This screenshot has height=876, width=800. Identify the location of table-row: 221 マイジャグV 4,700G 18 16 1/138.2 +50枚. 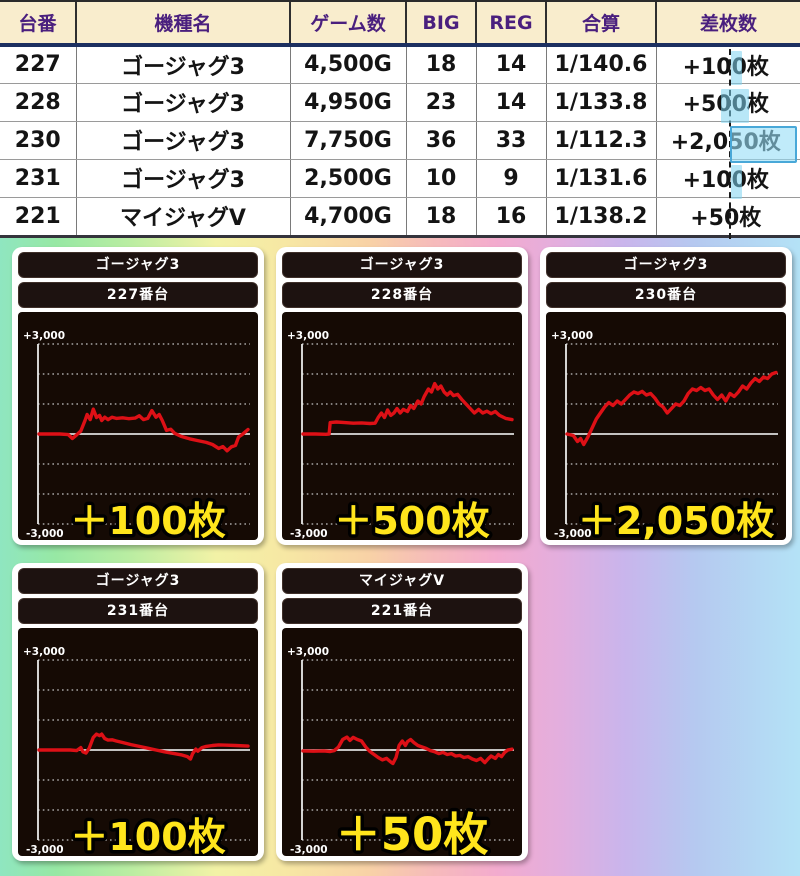
(400, 216).